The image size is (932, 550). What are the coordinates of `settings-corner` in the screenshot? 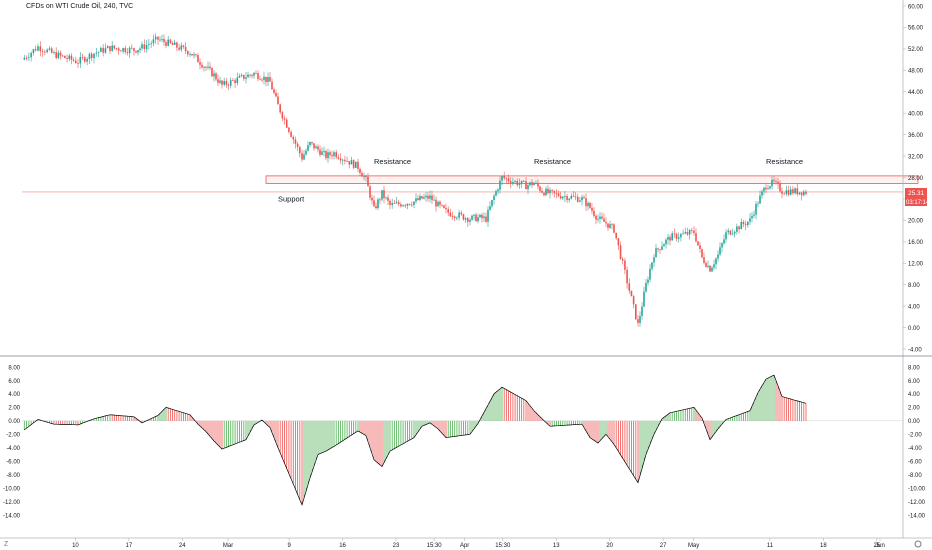 It's located at (918, 544).